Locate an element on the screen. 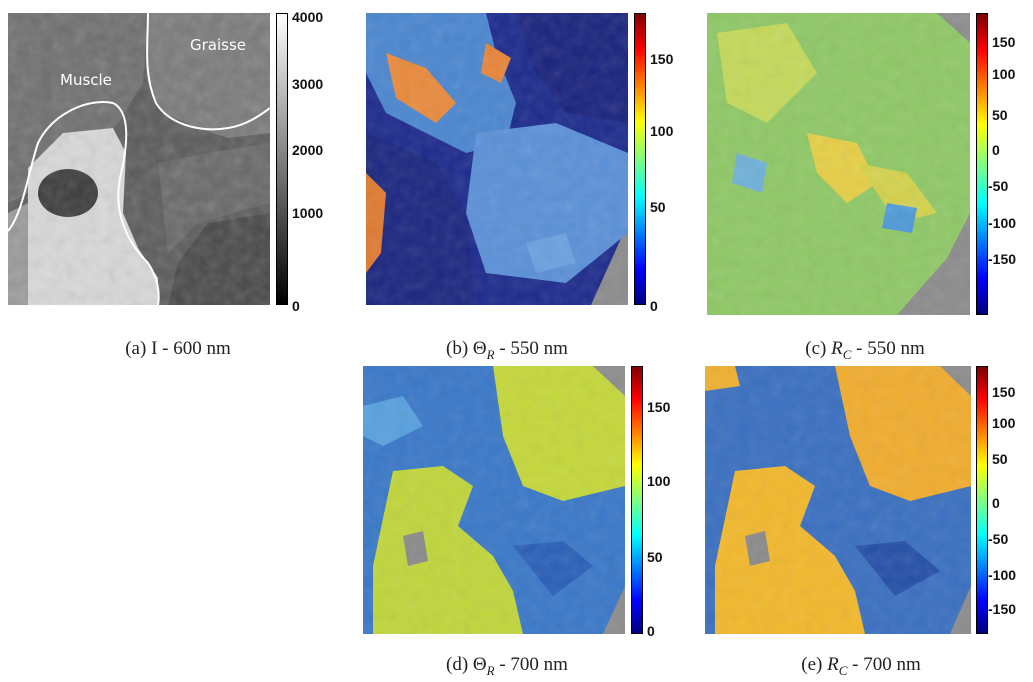 This screenshot has width=1033, height=682. colorbar-b is located at coordinates (640, 159).